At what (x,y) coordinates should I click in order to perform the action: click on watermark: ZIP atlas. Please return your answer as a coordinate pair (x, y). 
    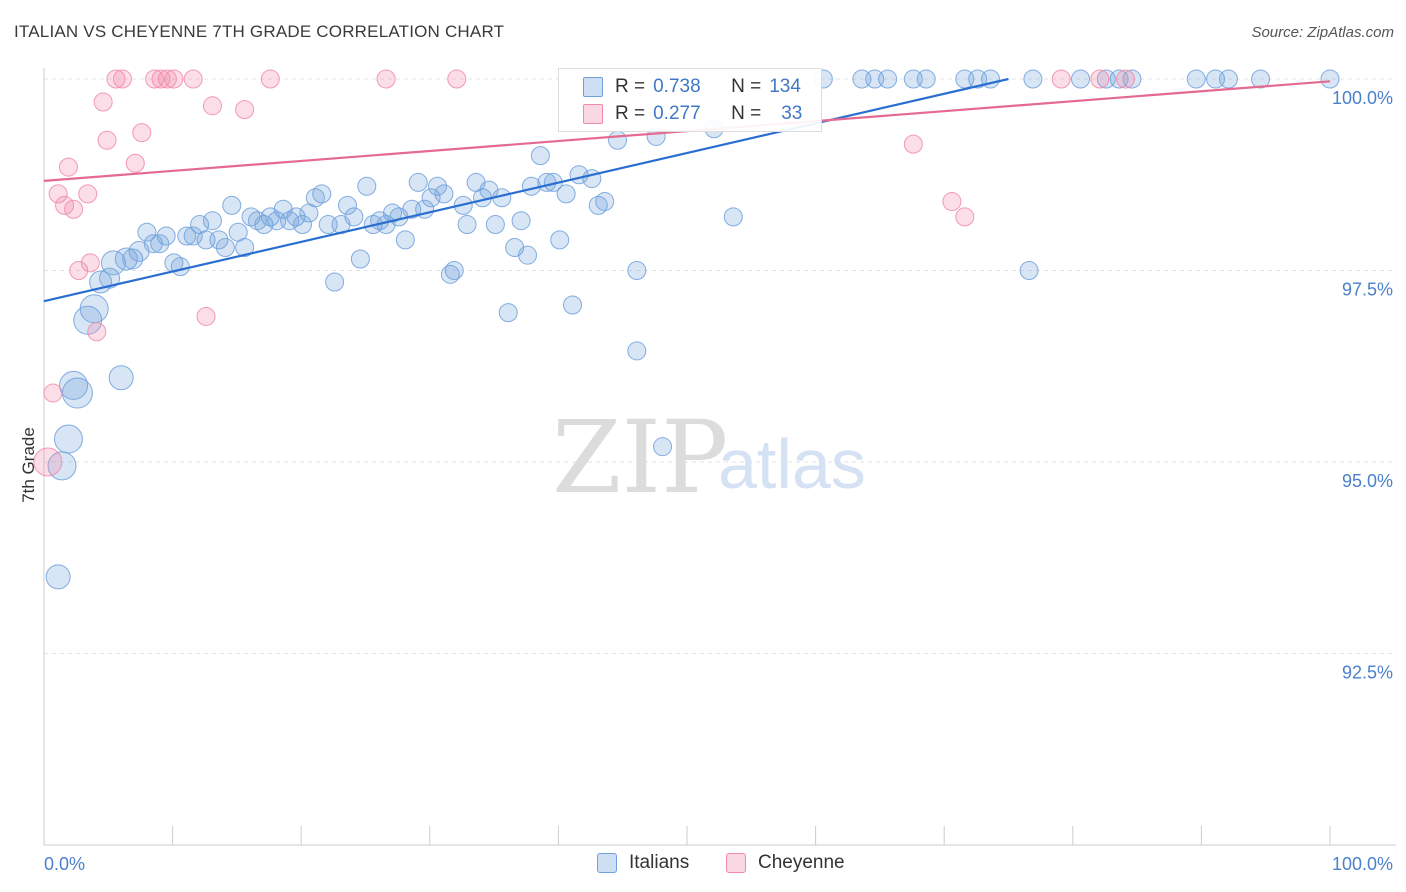
    Looking at the image, I should click on (709, 457).